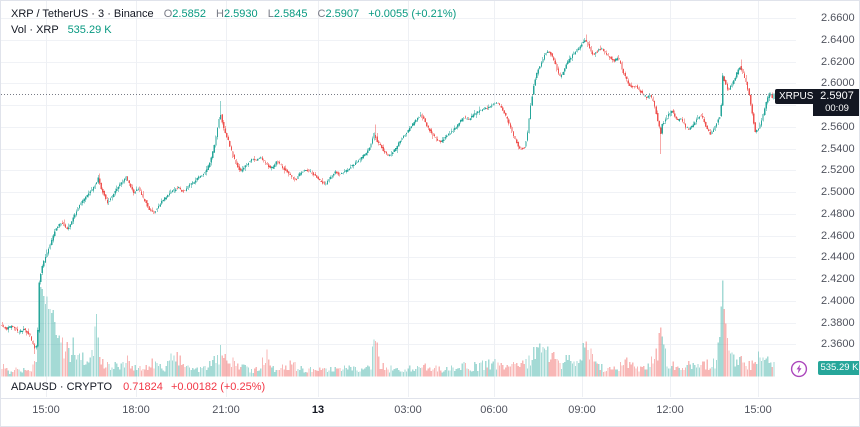 The height and width of the screenshot is (427, 860). I want to click on open-value: 2.5852, so click(189, 14).